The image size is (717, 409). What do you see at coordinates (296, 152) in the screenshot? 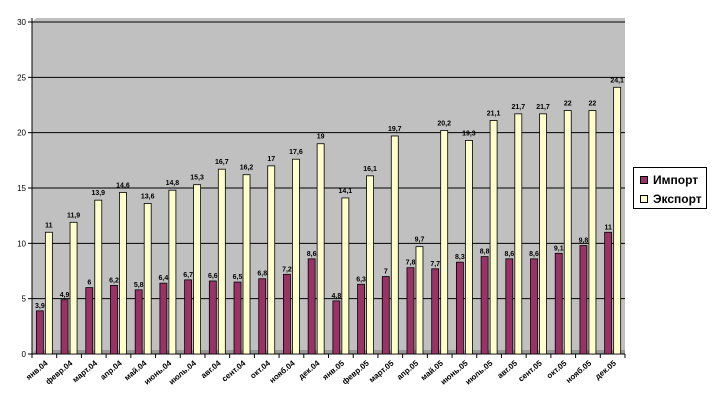
I see `data-label-export: 17,6` at bounding box center [296, 152].